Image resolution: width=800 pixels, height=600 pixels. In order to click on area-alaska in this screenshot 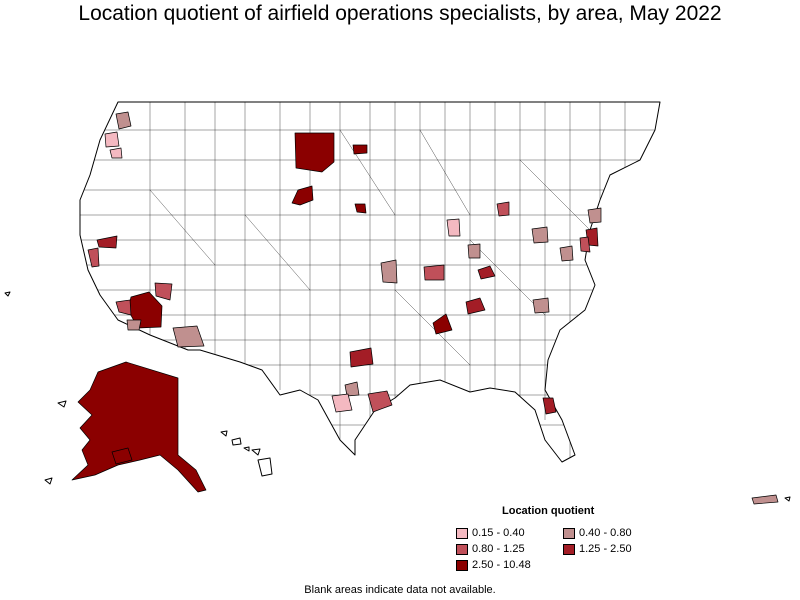, I will do `click(139, 427)`.